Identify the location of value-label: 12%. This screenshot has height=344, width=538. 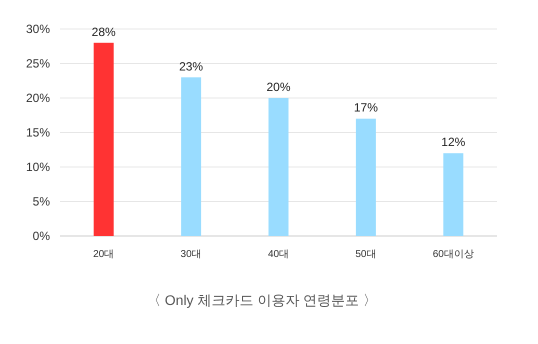
(453, 142).